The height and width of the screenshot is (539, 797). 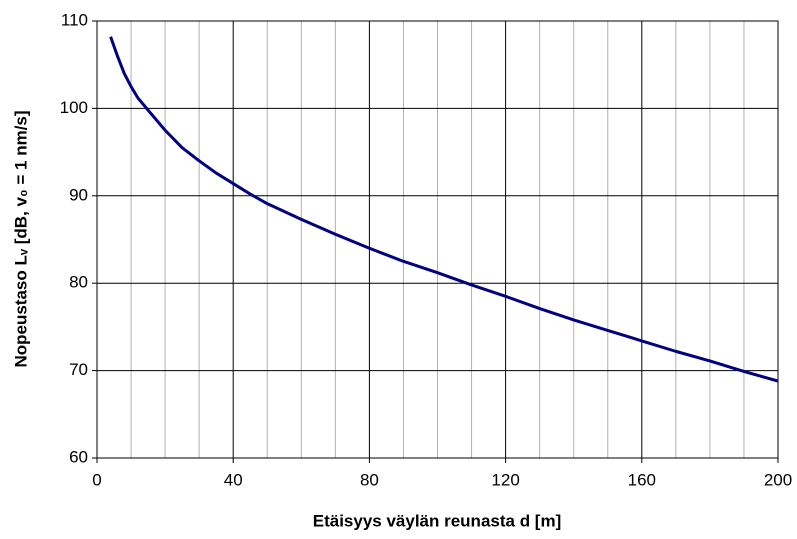 I want to click on y-axis-label: Nopeustaso Lᵥ [dB, v₀ = 1 nm/s], so click(x=20, y=238).